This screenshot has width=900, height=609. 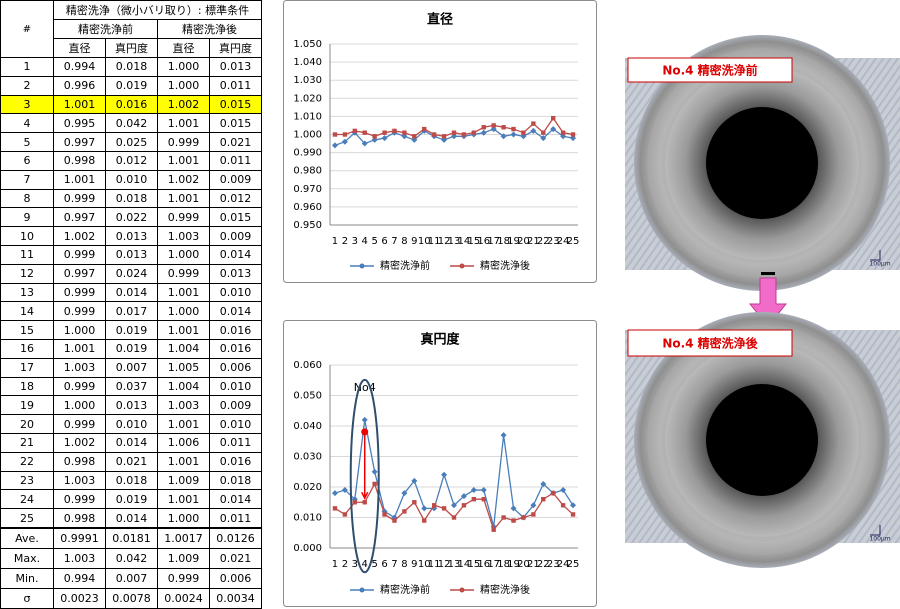 What do you see at coordinates (27, 578) in the screenshot?
I see `stat-cell: Min.` at bounding box center [27, 578].